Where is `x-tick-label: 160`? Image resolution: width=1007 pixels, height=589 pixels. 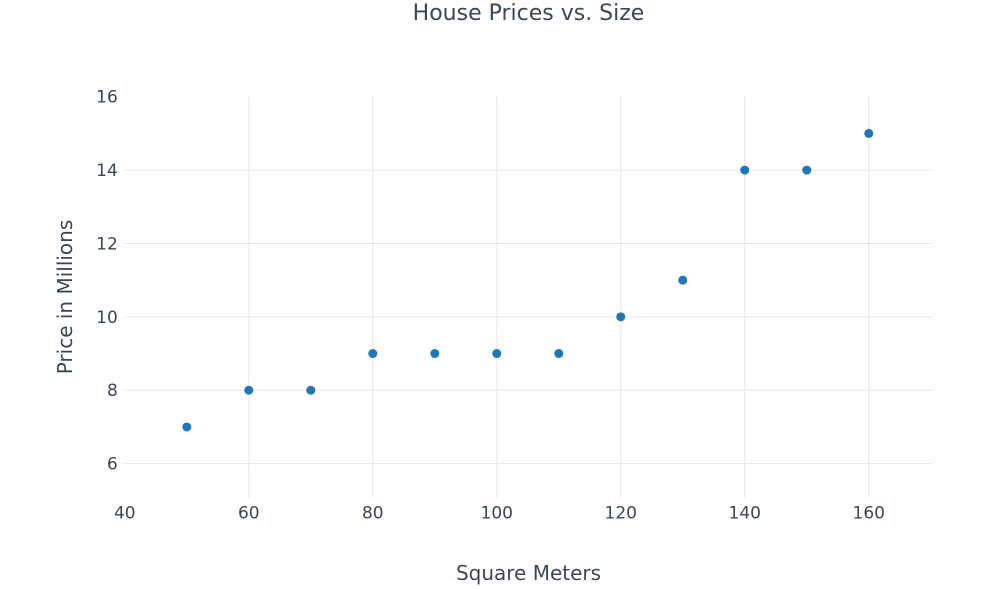
x-tick-label: 160 is located at coordinates (869, 513).